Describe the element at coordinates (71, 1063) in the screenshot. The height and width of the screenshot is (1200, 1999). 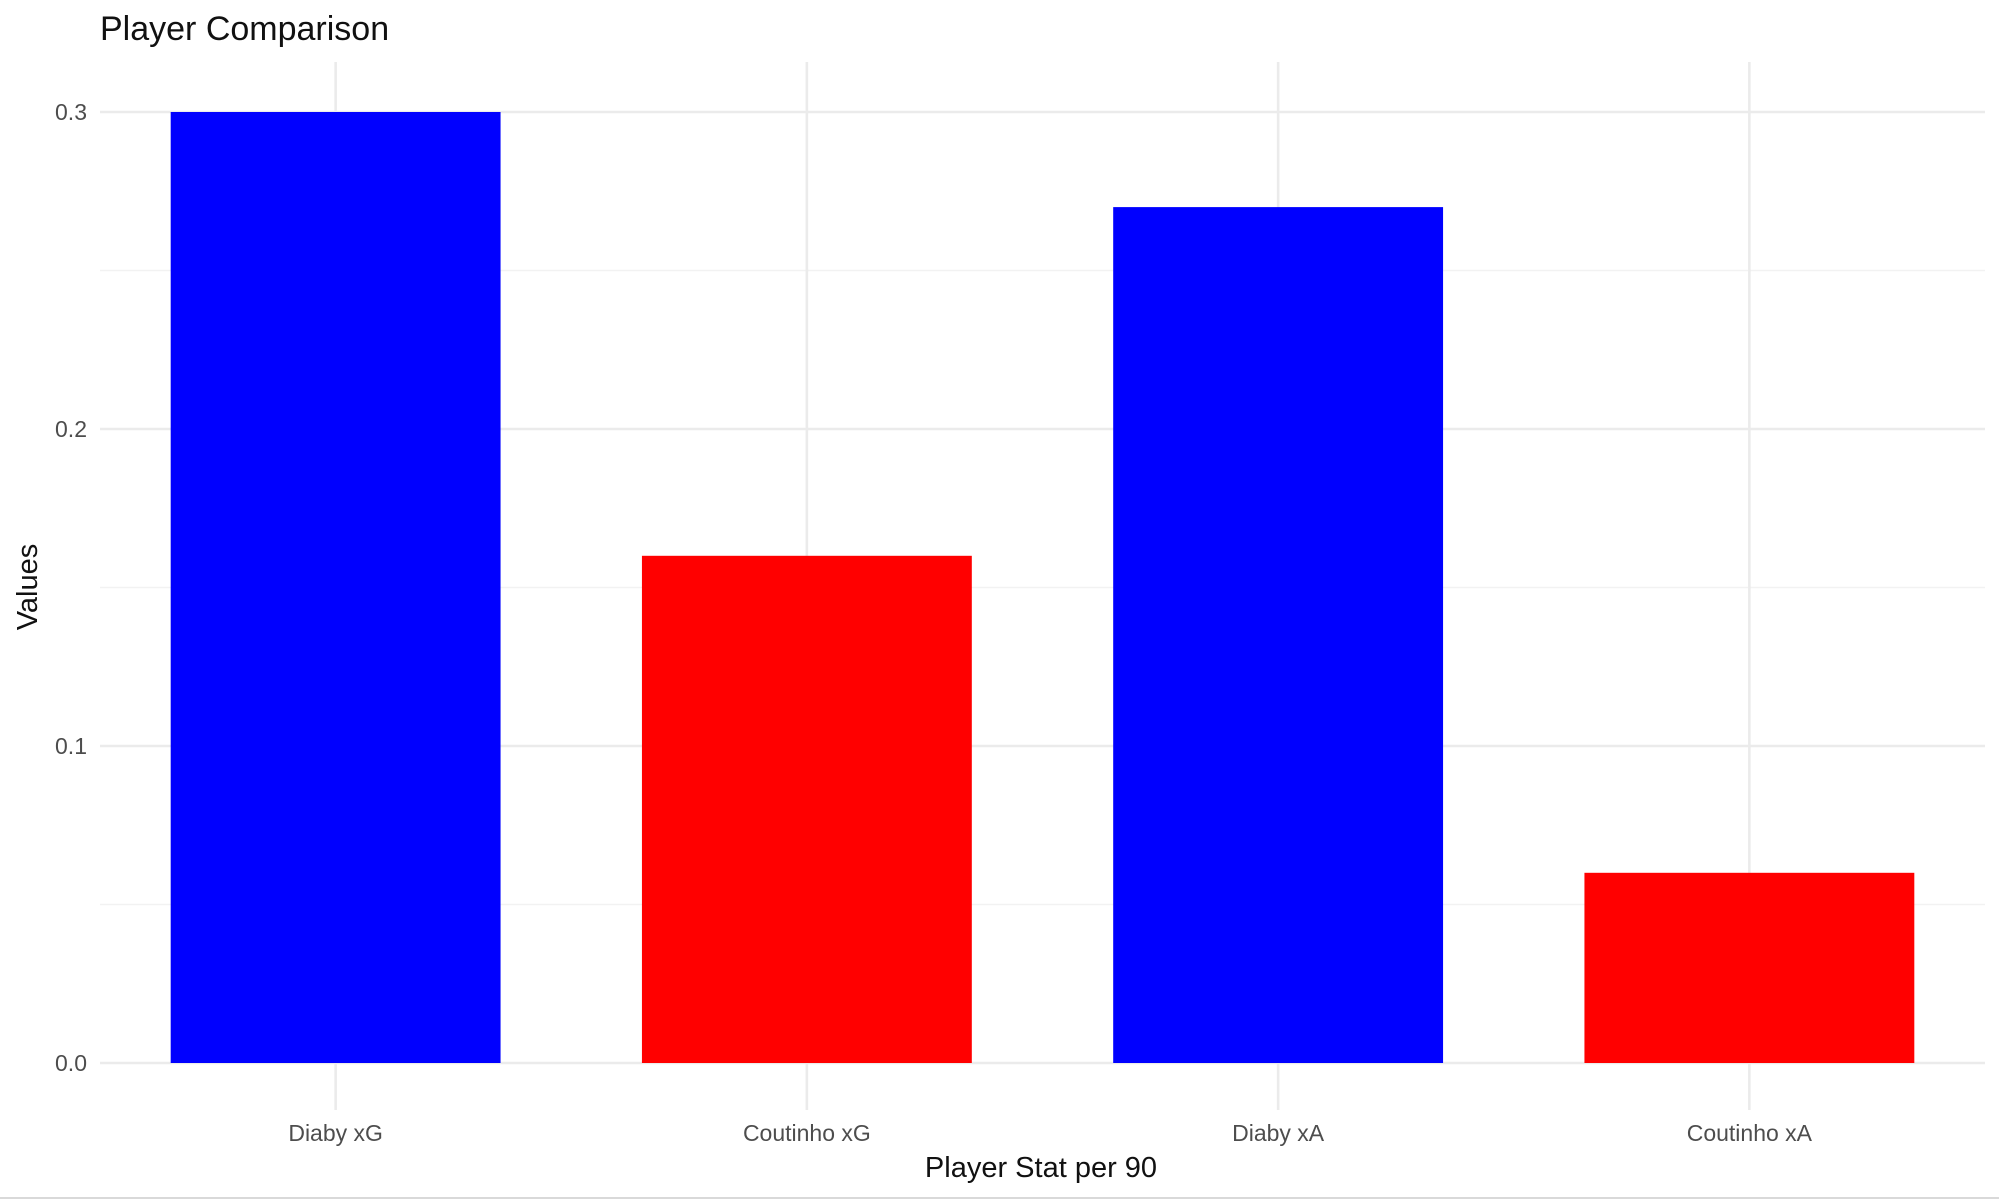
I see `y-tick-label: 0.0` at that location.